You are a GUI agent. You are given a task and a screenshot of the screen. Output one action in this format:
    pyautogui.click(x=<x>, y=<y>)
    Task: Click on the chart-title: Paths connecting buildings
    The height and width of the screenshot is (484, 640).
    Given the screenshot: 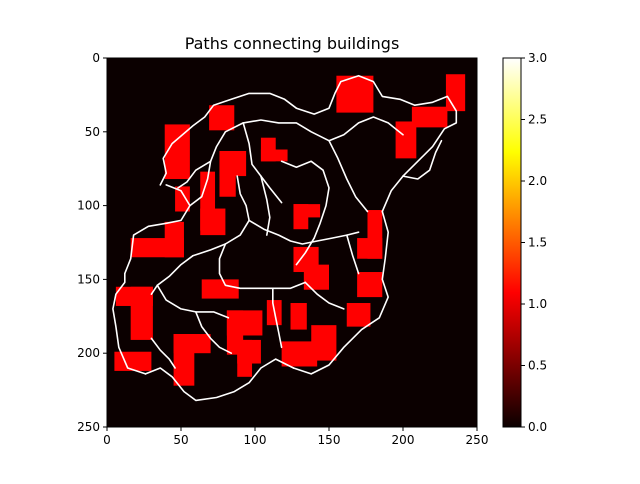 What is the action you would take?
    pyautogui.click(x=292, y=43)
    